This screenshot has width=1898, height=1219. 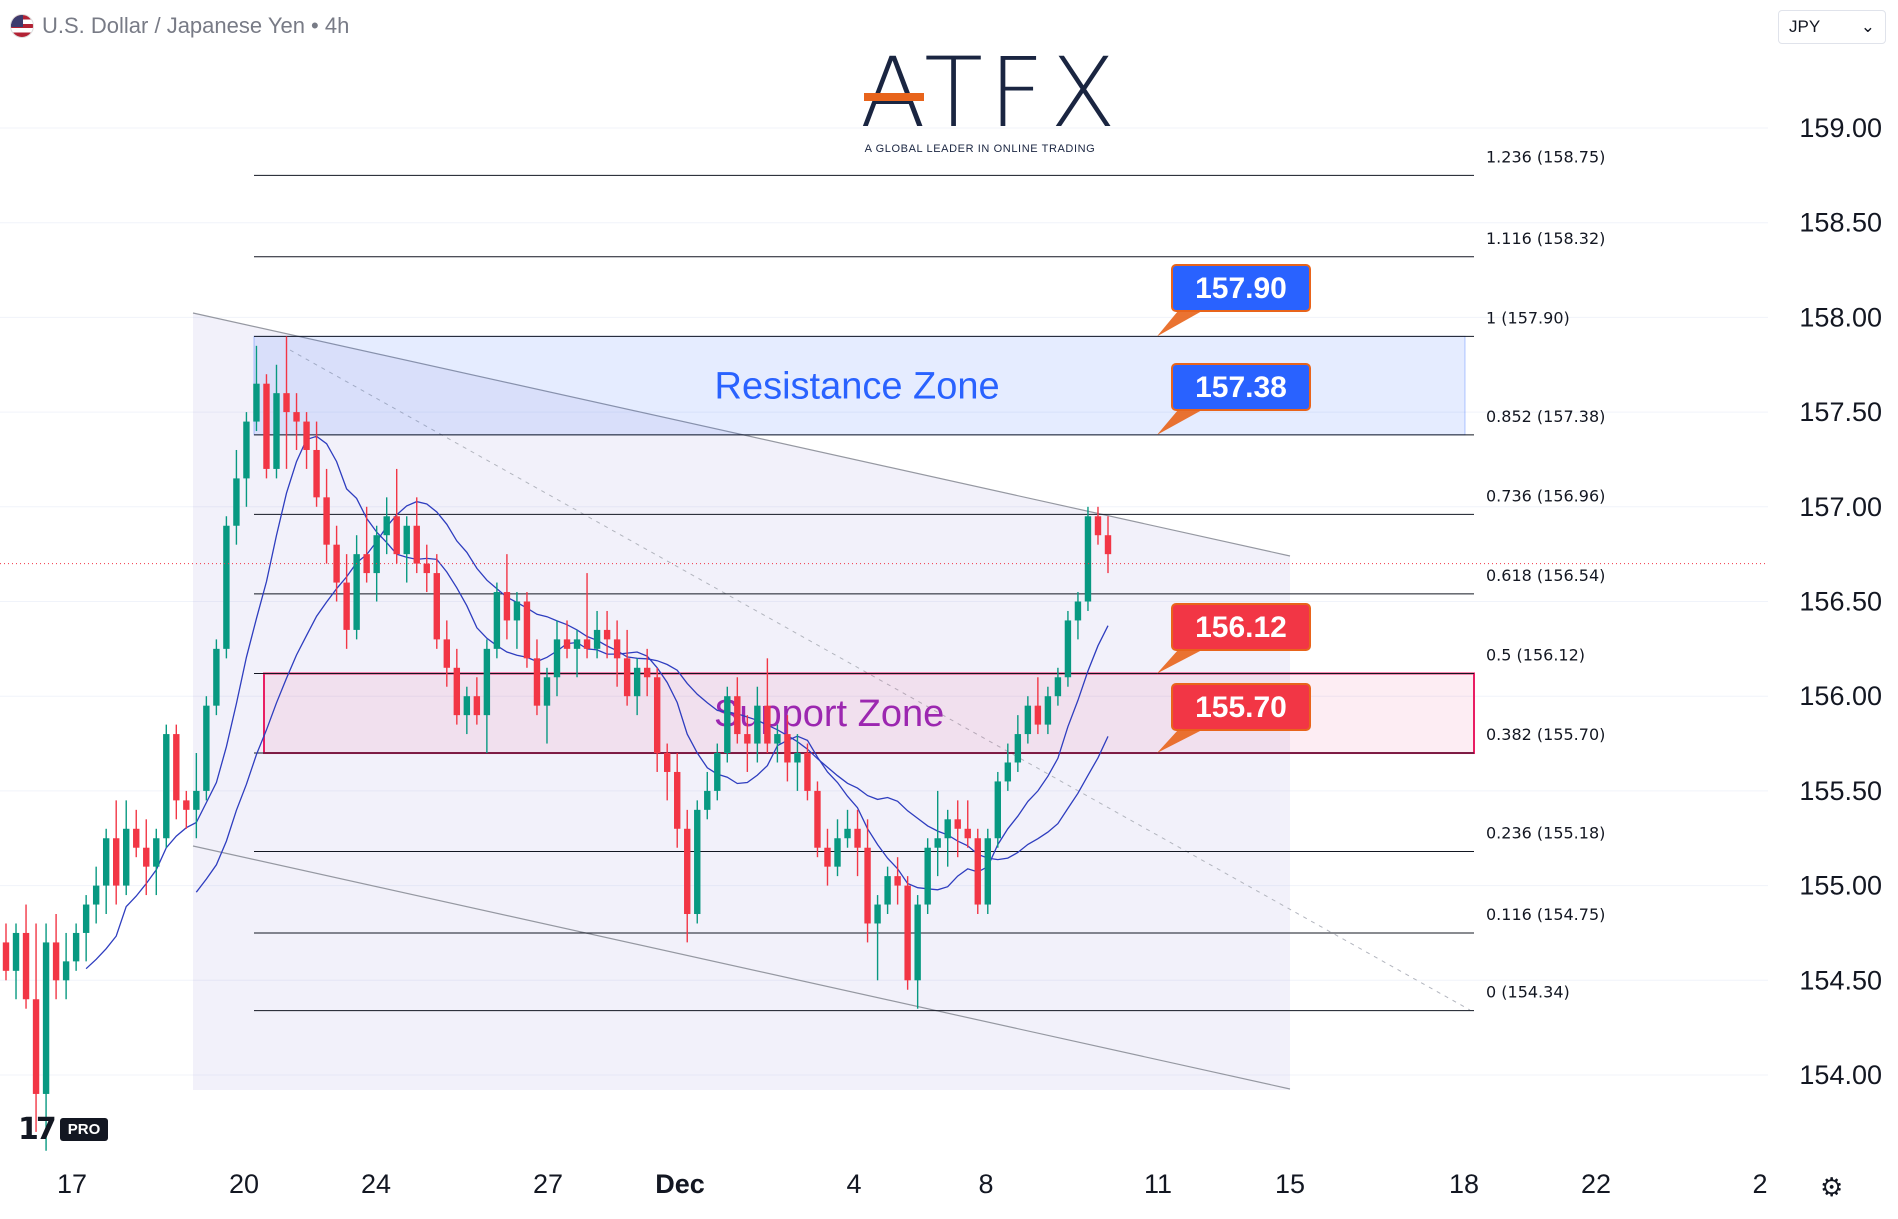 I want to click on time-tick-label: 18, so click(x=1464, y=1184).